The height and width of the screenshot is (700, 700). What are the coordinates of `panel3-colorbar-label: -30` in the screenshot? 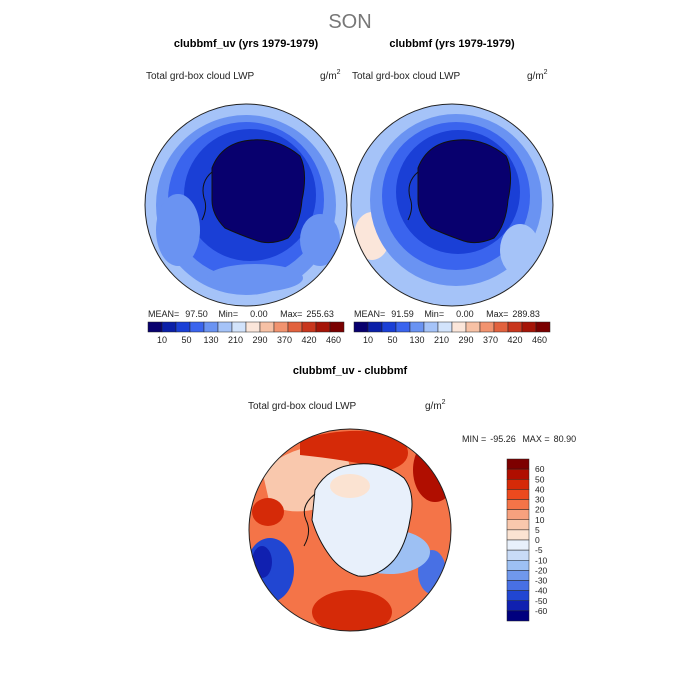 It's located at (541, 581).